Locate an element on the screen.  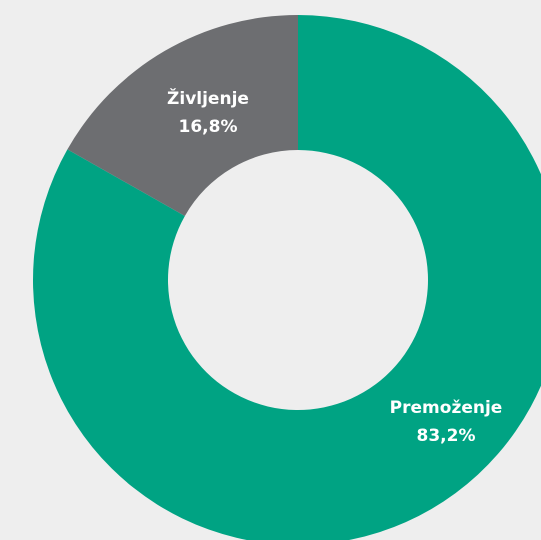
segment-name: Življenje is located at coordinates (208, 98).